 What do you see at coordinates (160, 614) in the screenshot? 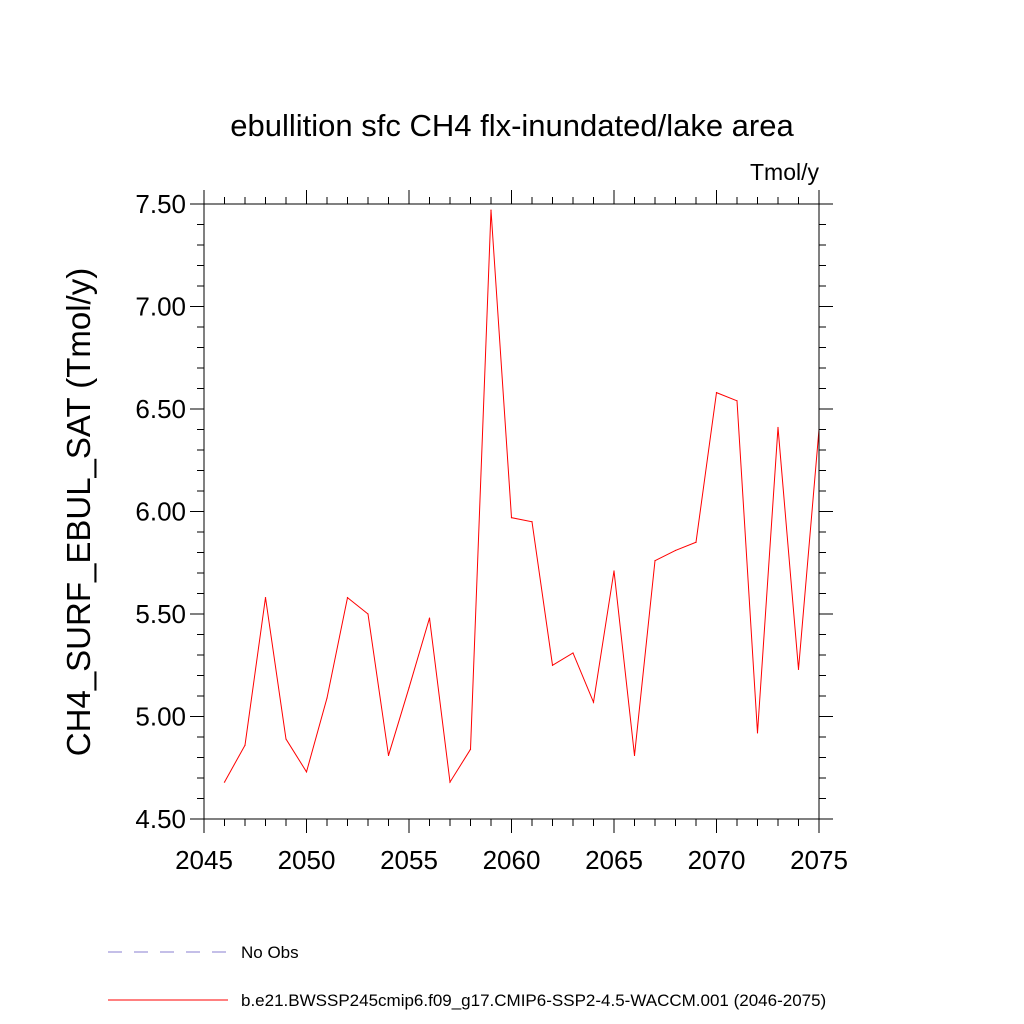
I see `y-tick-label: 5.50` at bounding box center [160, 614].